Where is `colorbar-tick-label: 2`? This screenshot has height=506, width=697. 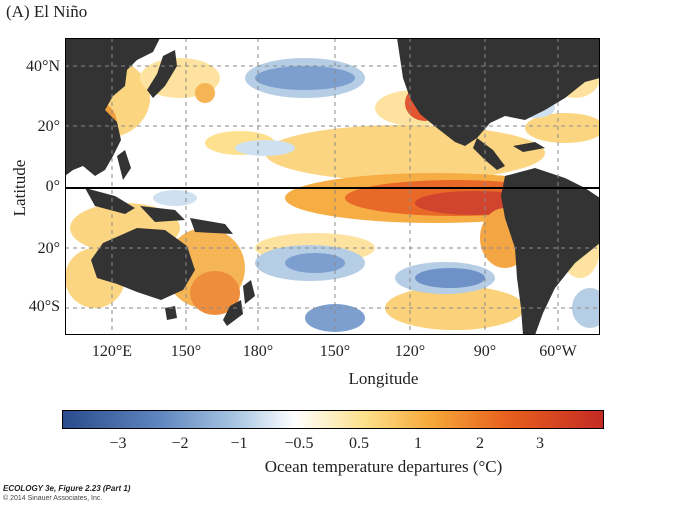
colorbar-tick-label: 2 is located at coordinates (480, 443).